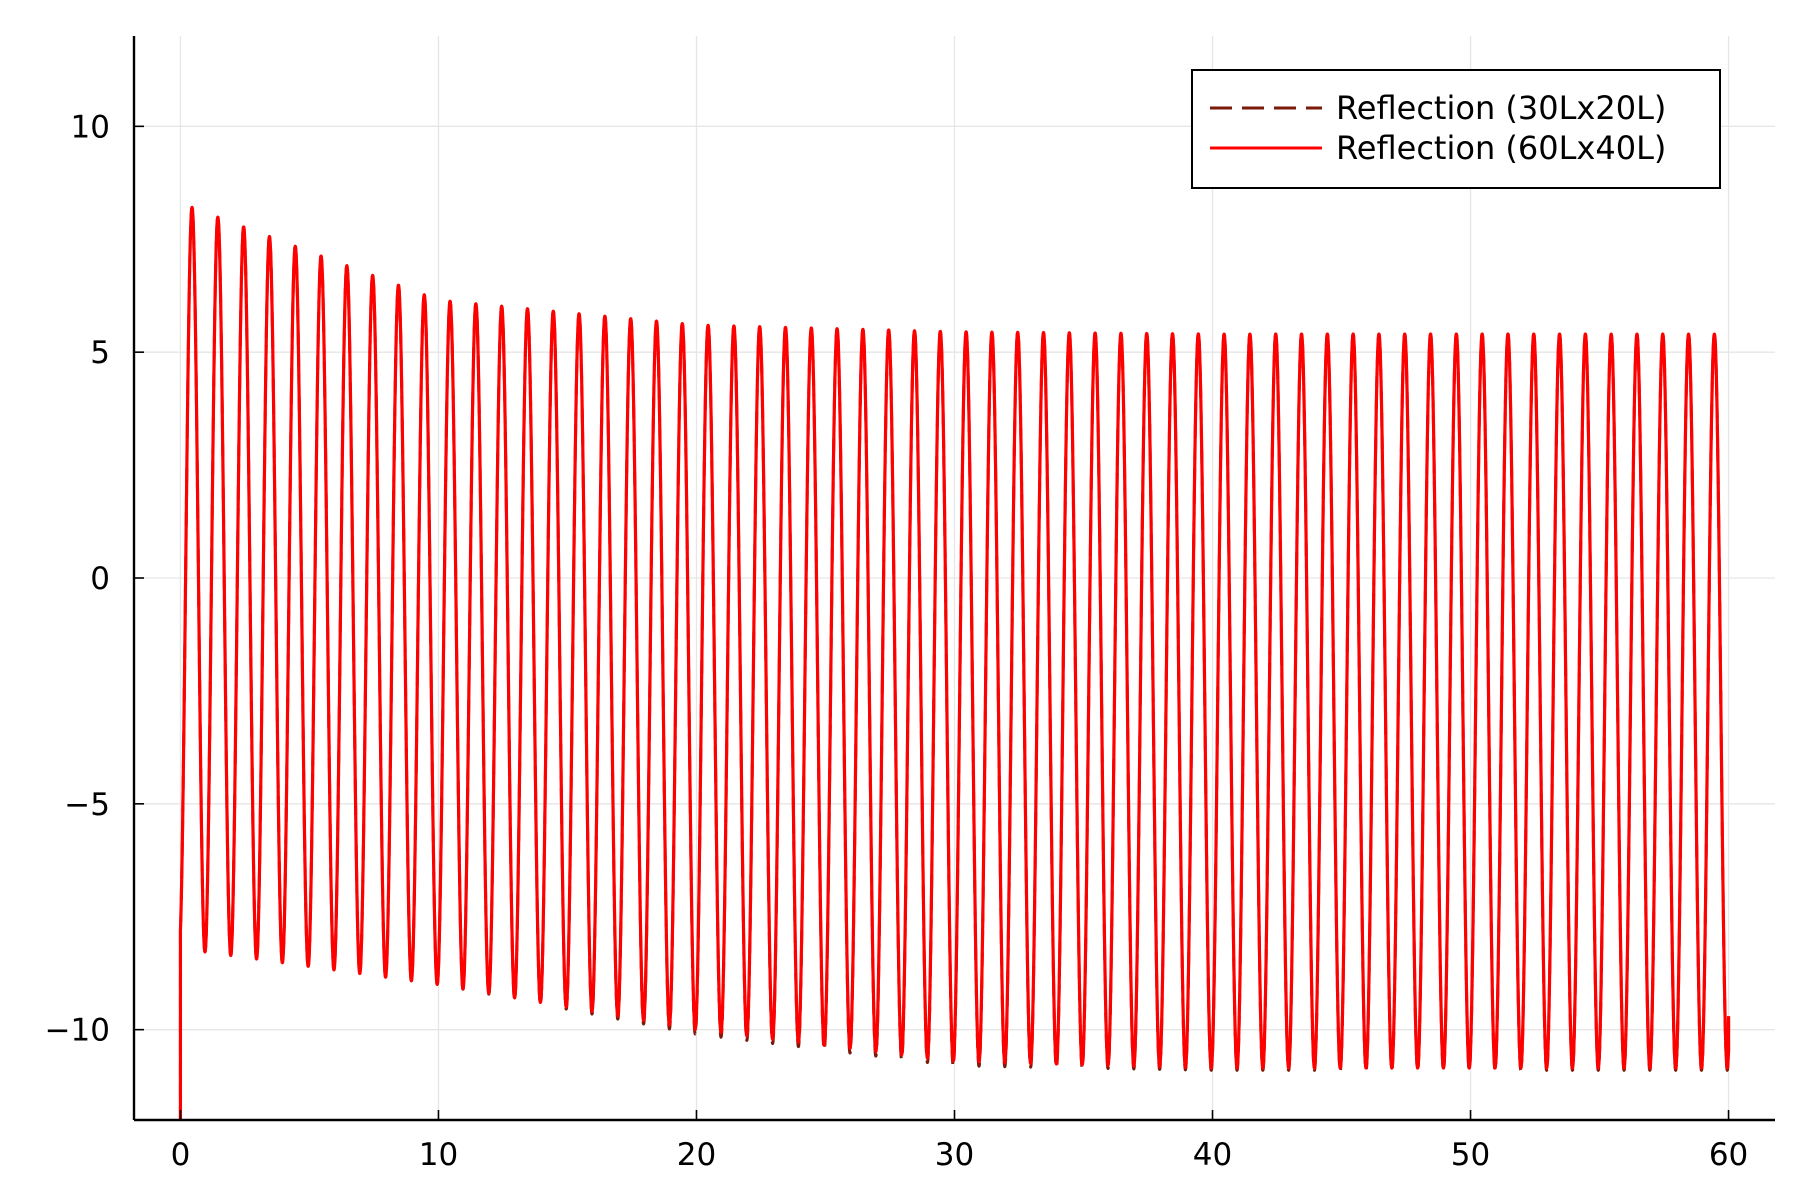  I want to click on y-tick-label: 10, so click(90, 127).